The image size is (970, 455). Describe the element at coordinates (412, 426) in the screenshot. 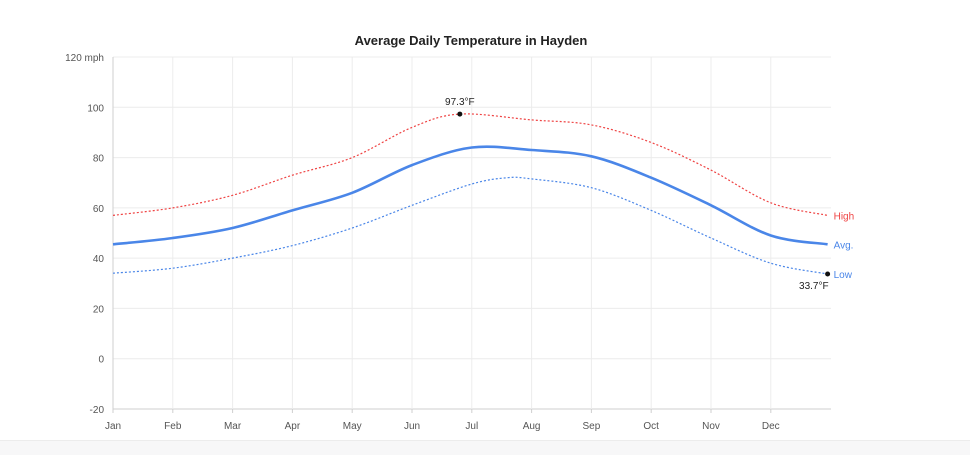

I see `x-tick-label: Jun` at that location.